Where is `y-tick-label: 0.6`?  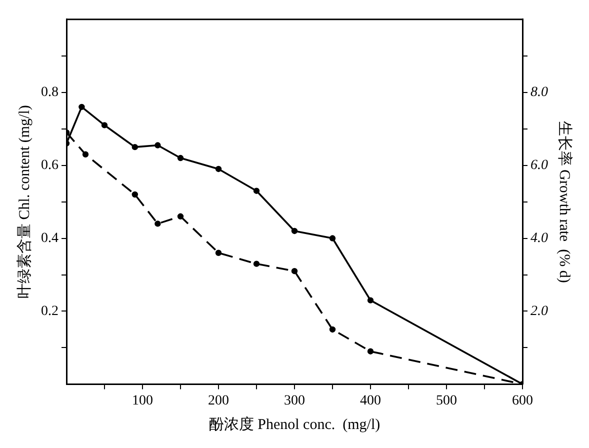
y-tick-label: 0.6 is located at coordinates (49, 165).